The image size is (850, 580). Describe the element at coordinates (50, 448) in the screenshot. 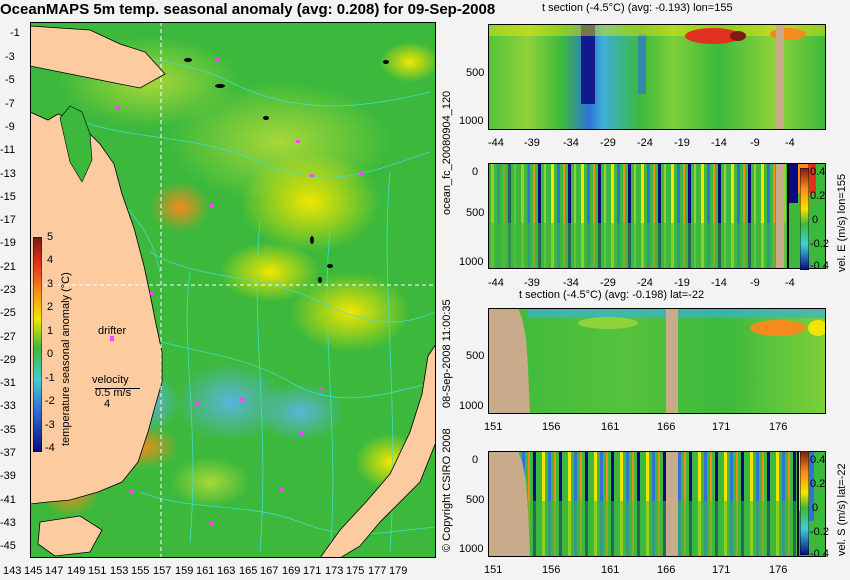

I see `map-colorbar-tick: -4` at that location.